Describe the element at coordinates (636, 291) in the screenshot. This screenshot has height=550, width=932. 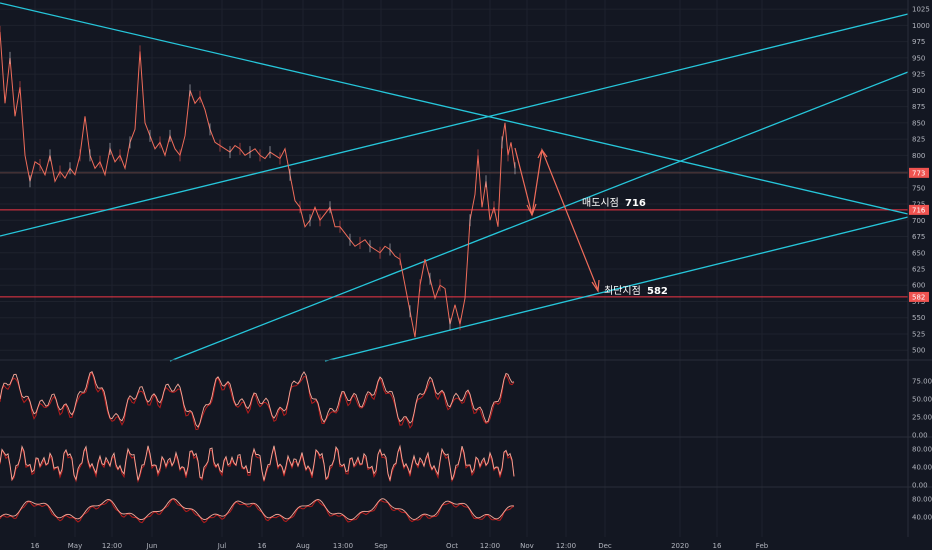
I see `lowest-point-annotation: 최단지점 582` at that location.